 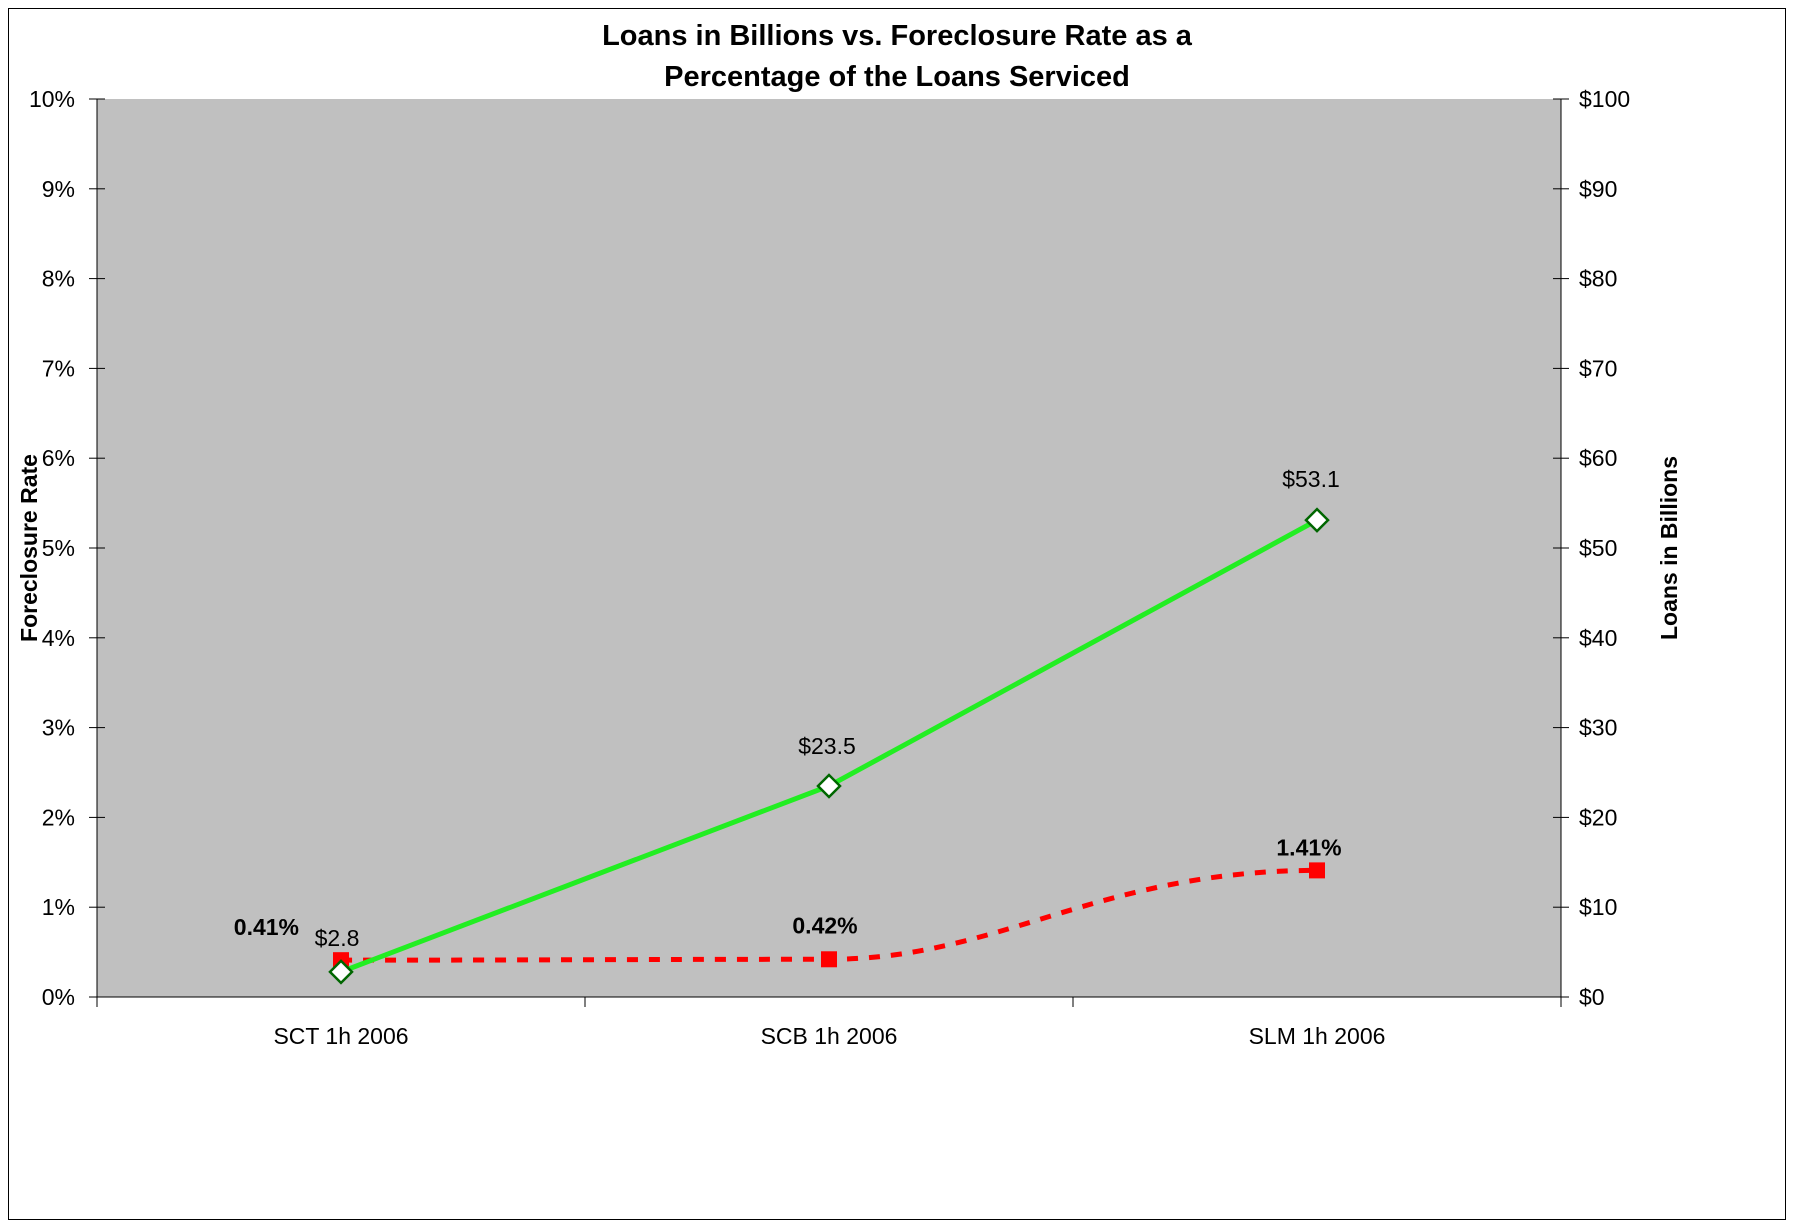 What do you see at coordinates (1311, 479) in the screenshot?
I see `series-1-data-label: $53.1` at bounding box center [1311, 479].